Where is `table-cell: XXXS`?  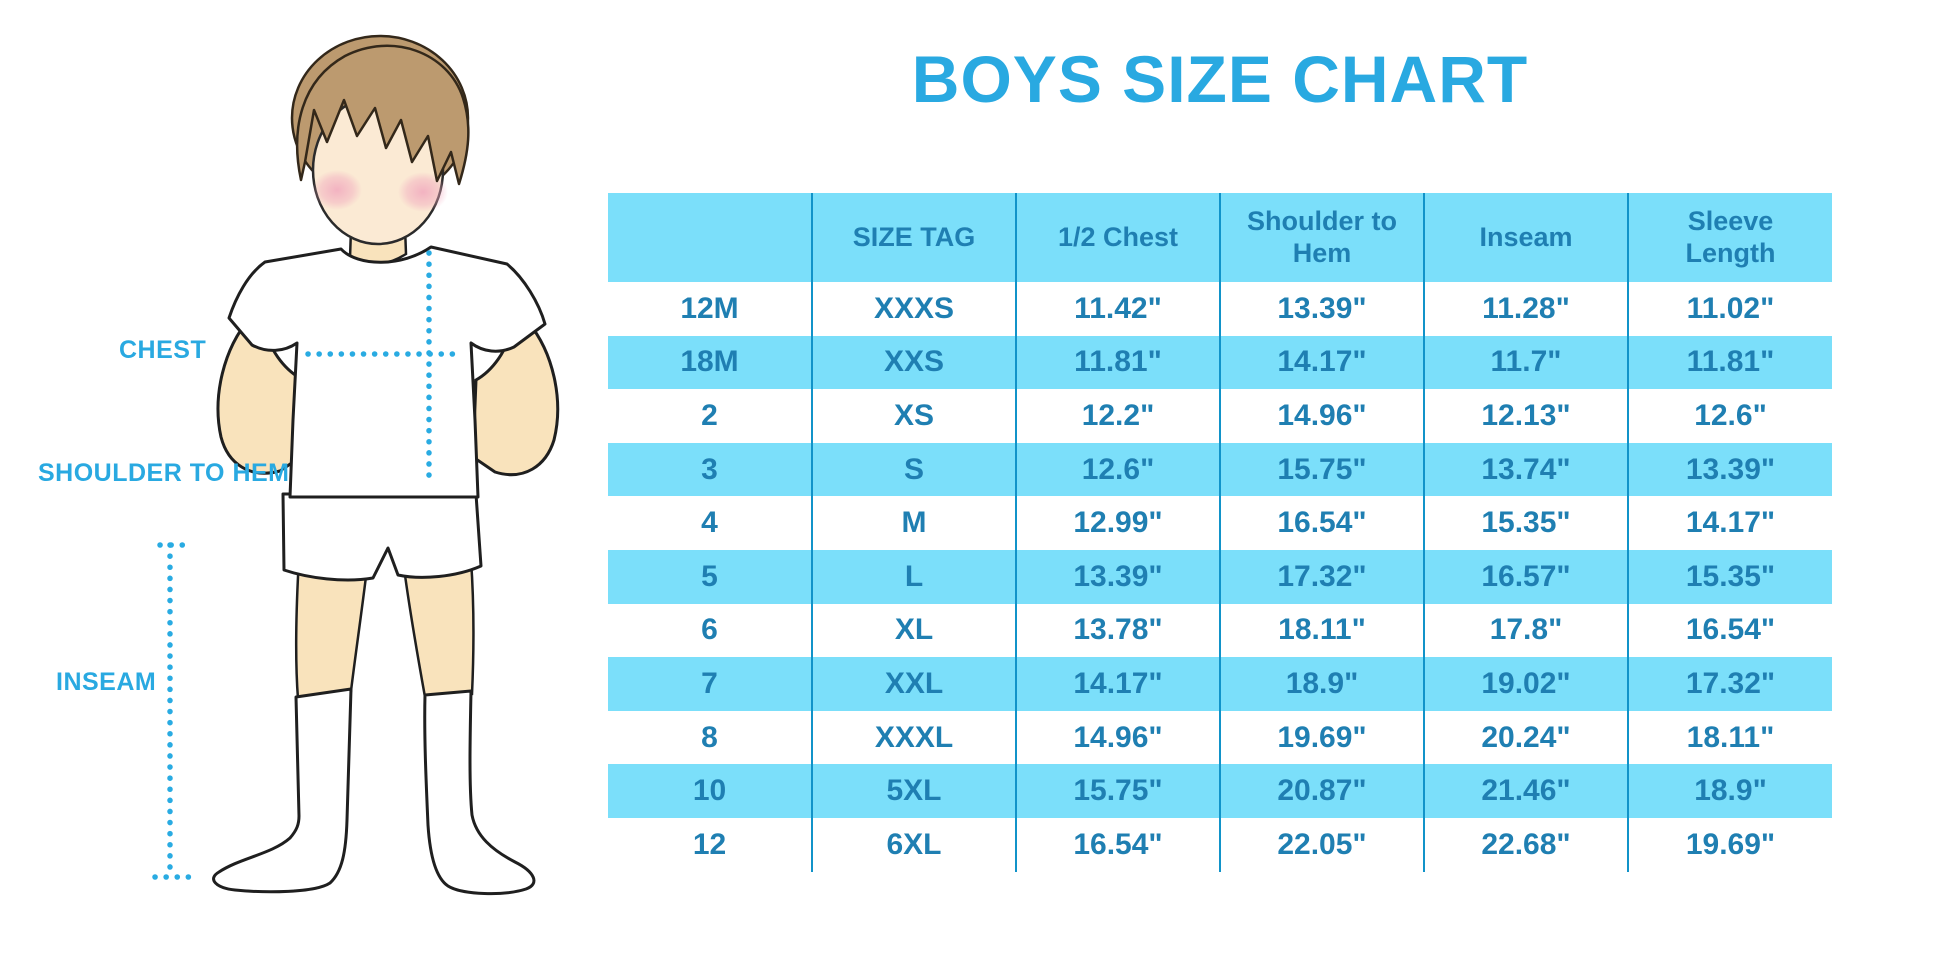
table-cell: XXXS is located at coordinates (913, 309).